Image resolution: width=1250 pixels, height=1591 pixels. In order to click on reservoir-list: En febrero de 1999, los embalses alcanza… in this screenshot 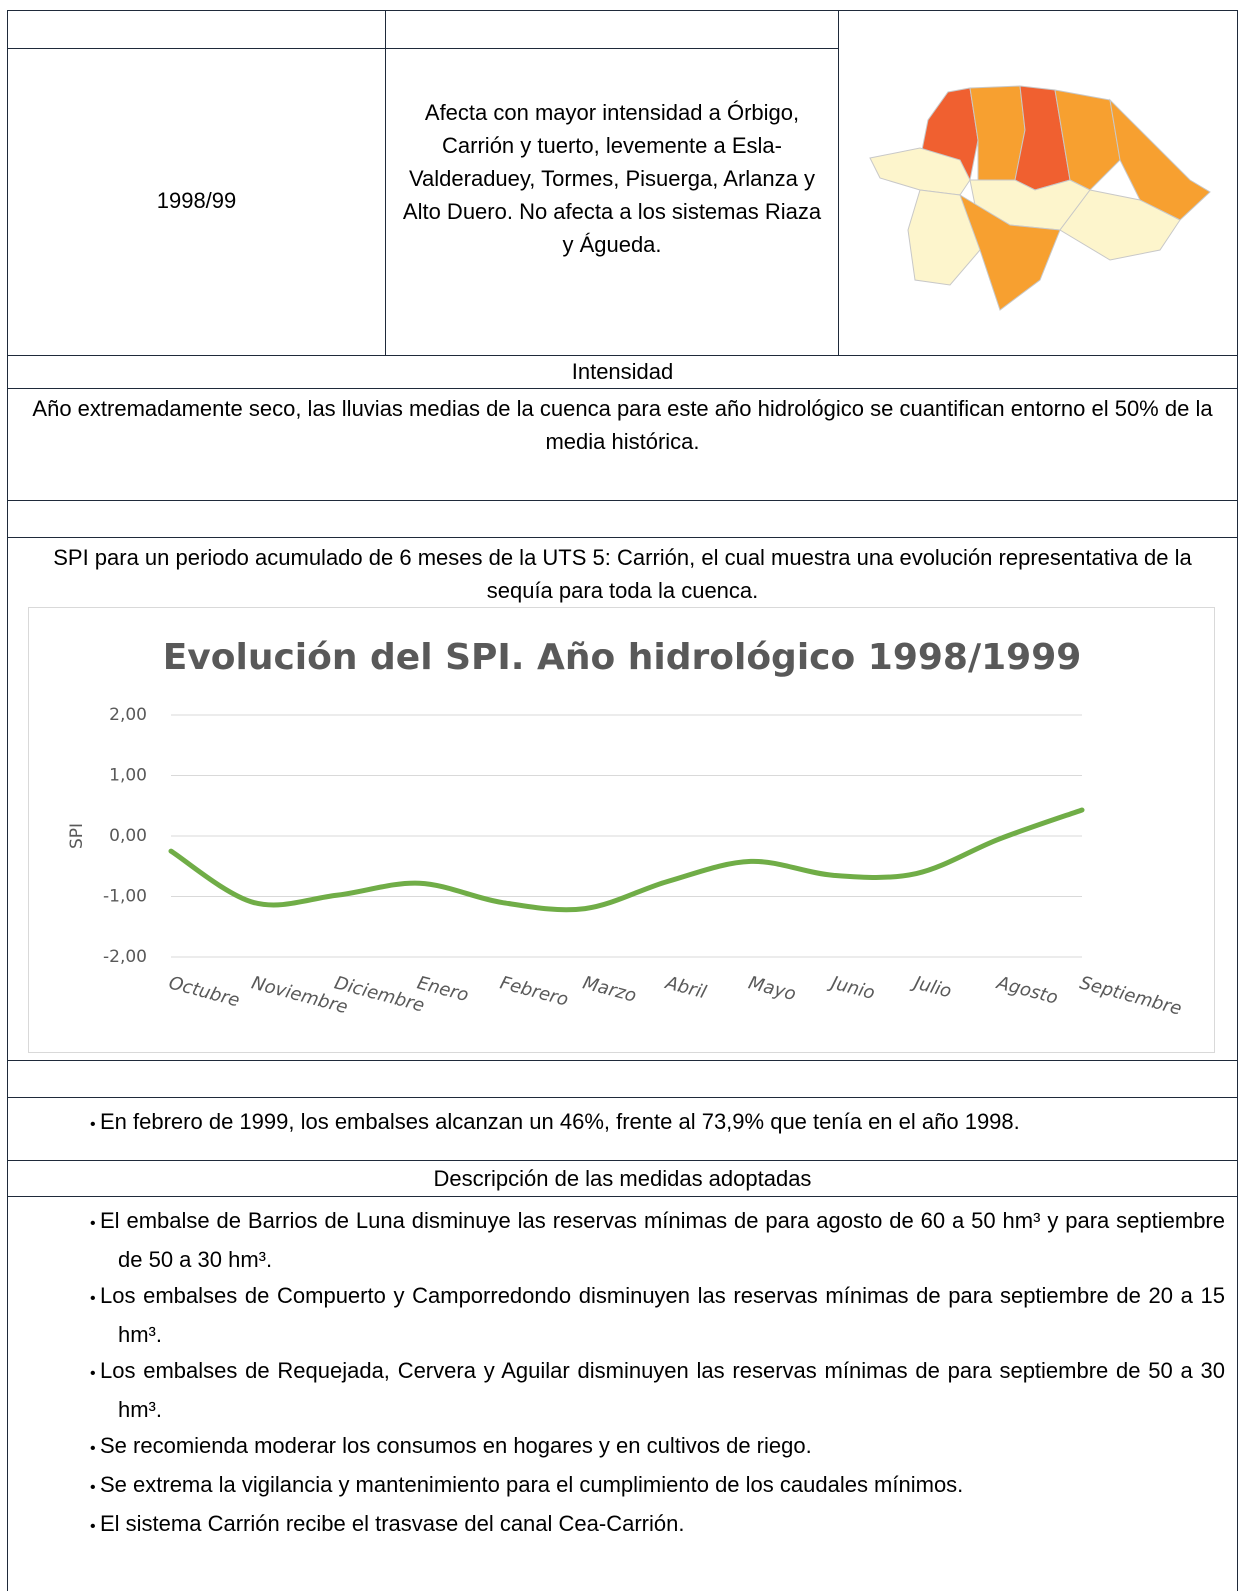, I will do `click(660, 1123)`.